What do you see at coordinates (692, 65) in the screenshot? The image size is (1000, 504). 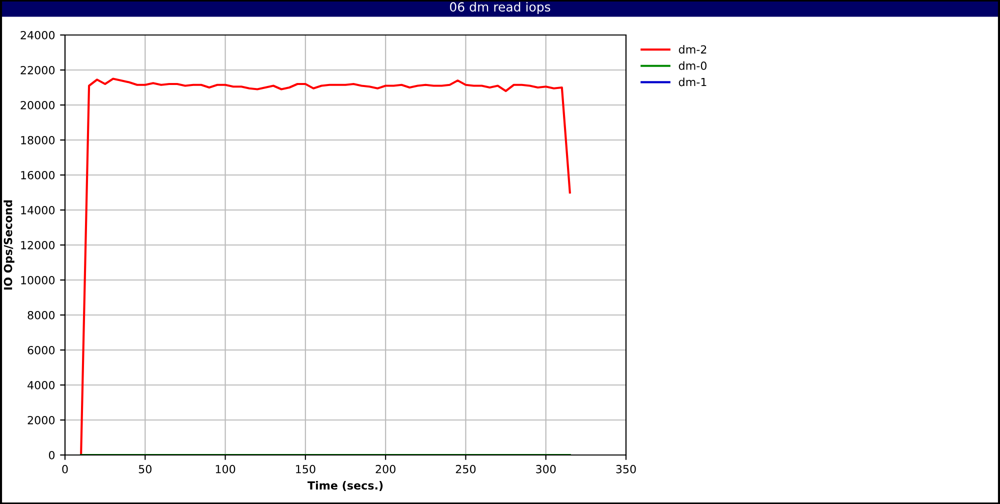 I see `legend-label: dm-0` at bounding box center [692, 65].